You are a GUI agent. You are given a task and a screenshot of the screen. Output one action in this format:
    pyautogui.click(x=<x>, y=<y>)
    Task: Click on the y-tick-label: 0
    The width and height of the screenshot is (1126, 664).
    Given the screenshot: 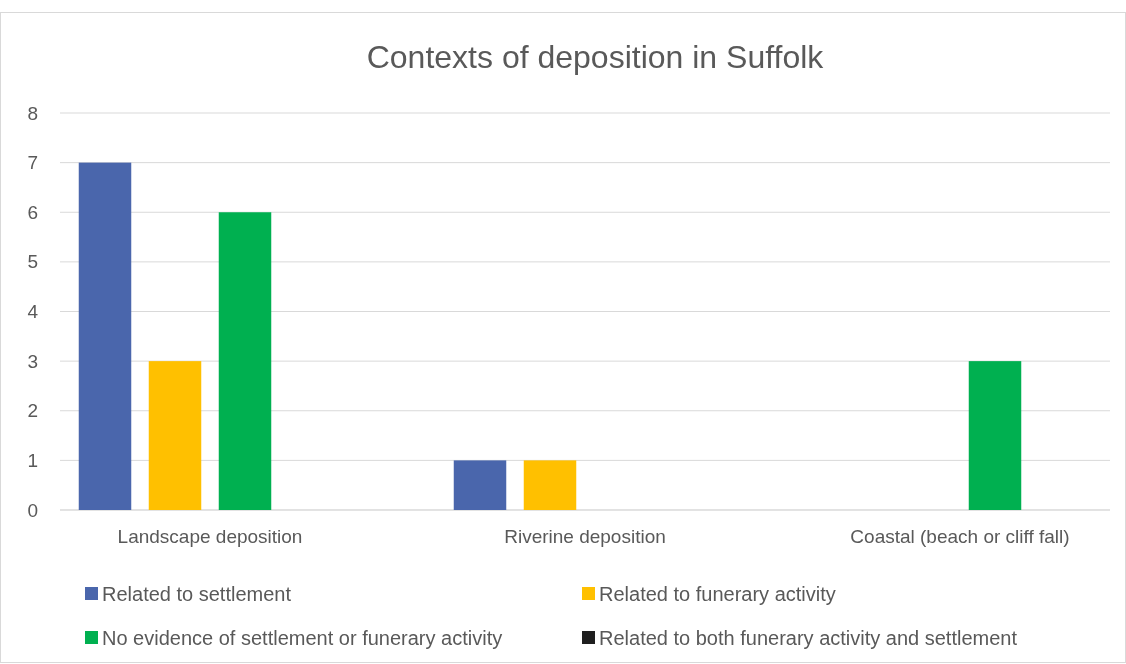 What is the action you would take?
    pyautogui.click(x=32, y=510)
    